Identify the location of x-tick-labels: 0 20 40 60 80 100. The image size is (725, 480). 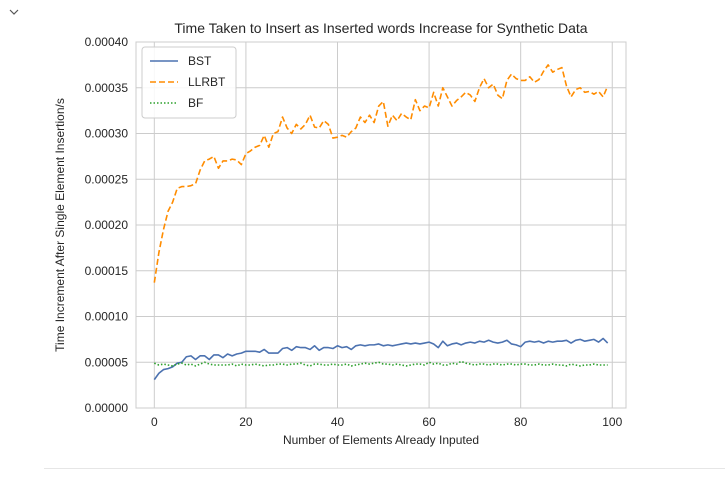
(387, 422).